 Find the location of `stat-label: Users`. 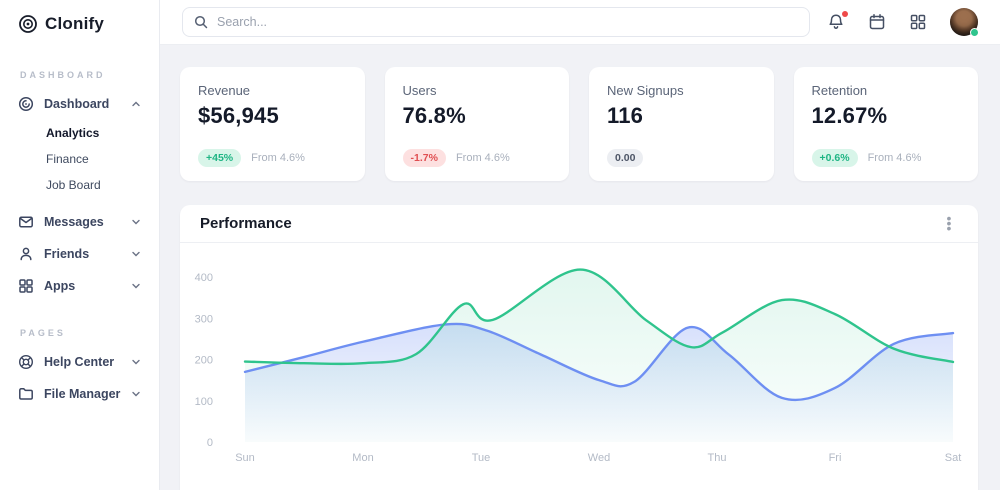

stat-label: Users is located at coordinates (419, 90).